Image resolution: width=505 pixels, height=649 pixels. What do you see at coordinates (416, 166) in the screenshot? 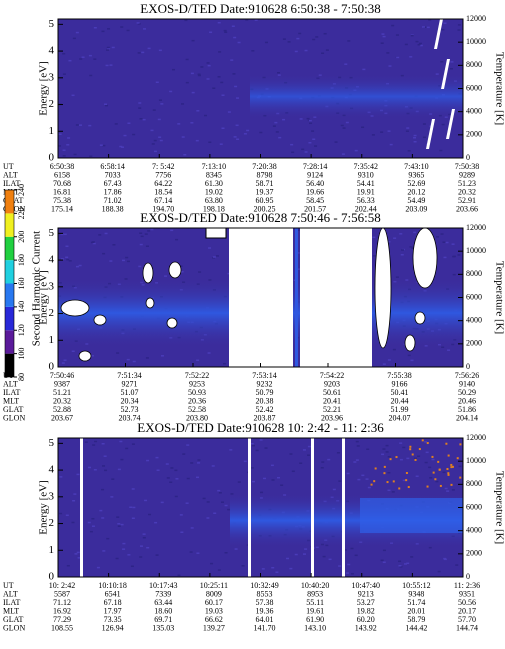
I see `table-cell: 7:43:10` at bounding box center [416, 166].